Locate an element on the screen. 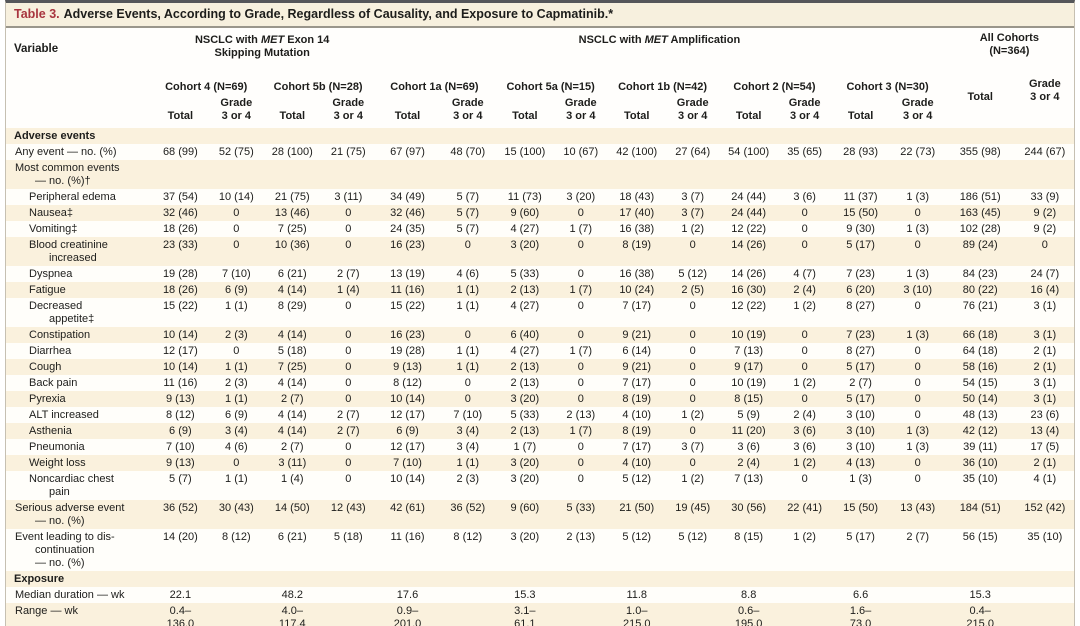  value-cell: 4 (14) is located at coordinates (292, 334).